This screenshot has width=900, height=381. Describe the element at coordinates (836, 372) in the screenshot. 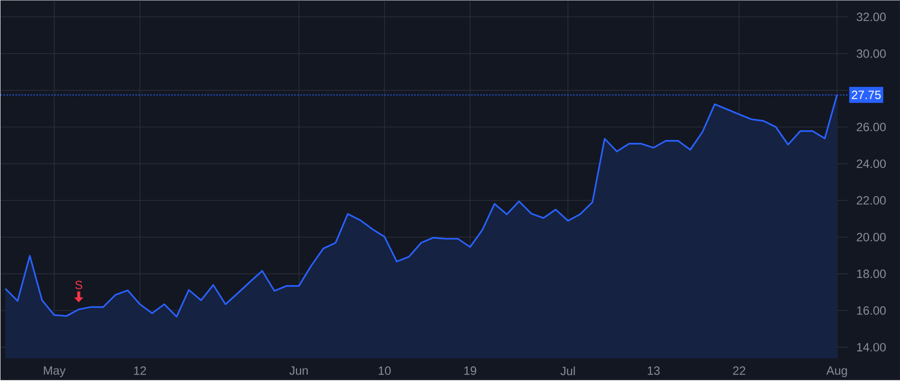

I see `x-tick-label: Aug` at that location.